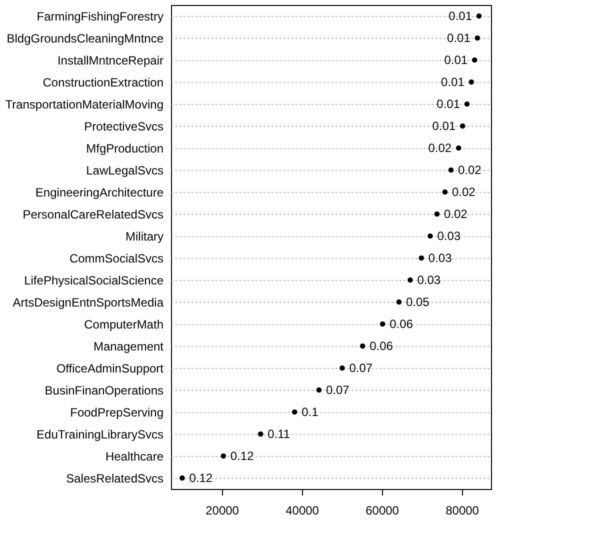  What do you see at coordinates (223, 511) in the screenshot?
I see `x-tick-label: 20000` at bounding box center [223, 511].